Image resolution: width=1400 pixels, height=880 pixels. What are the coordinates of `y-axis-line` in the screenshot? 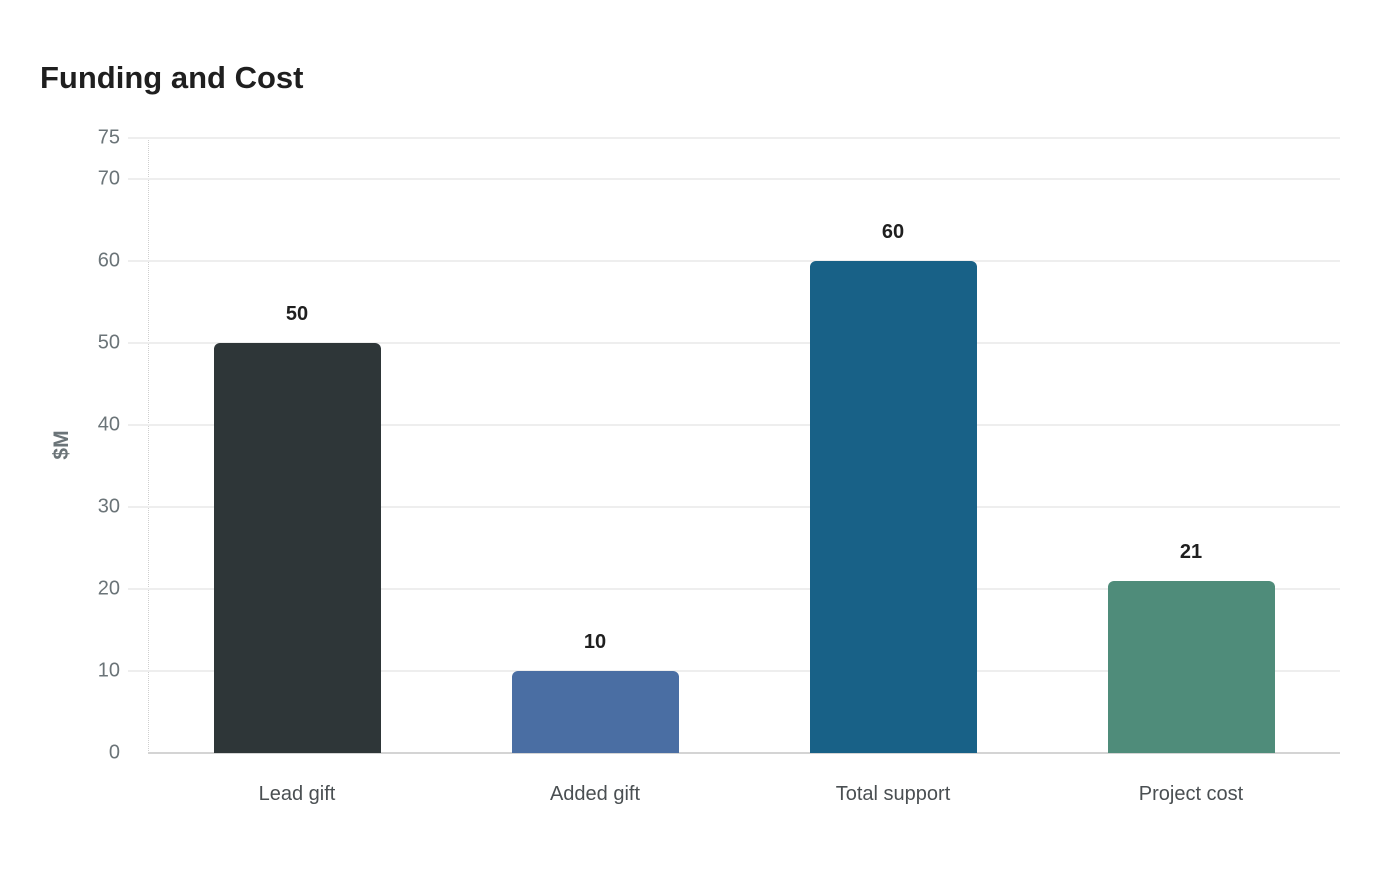 It's located at (148, 445).